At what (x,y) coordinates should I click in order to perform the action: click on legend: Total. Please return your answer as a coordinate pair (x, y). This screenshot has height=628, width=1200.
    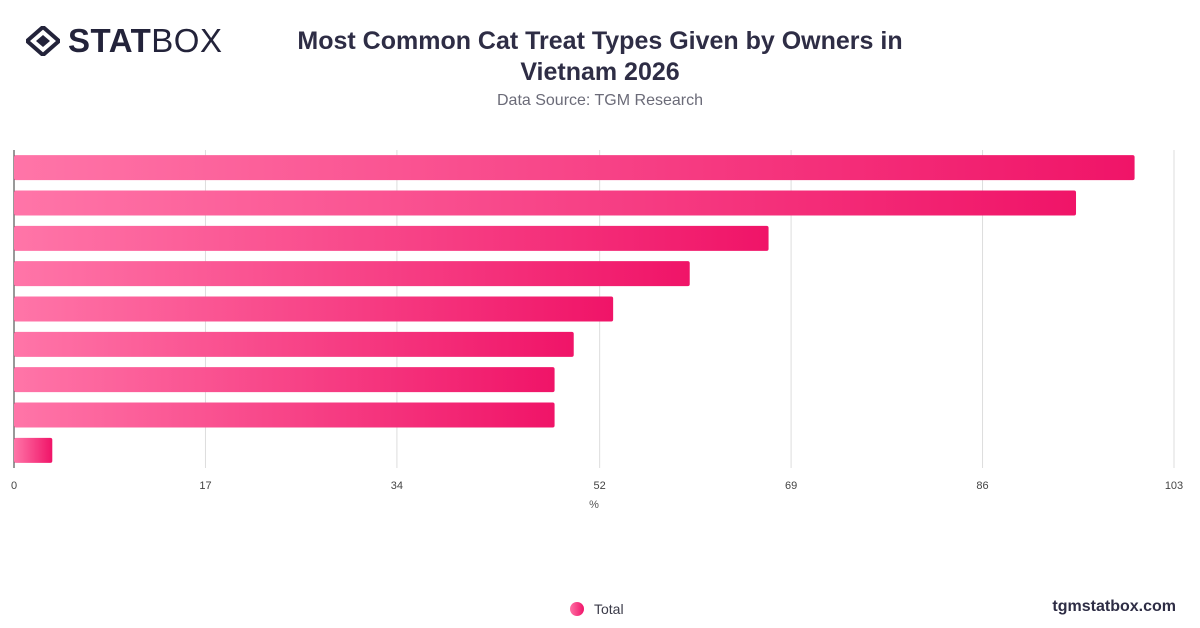
    Looking at the image, I should click on (597, 609).